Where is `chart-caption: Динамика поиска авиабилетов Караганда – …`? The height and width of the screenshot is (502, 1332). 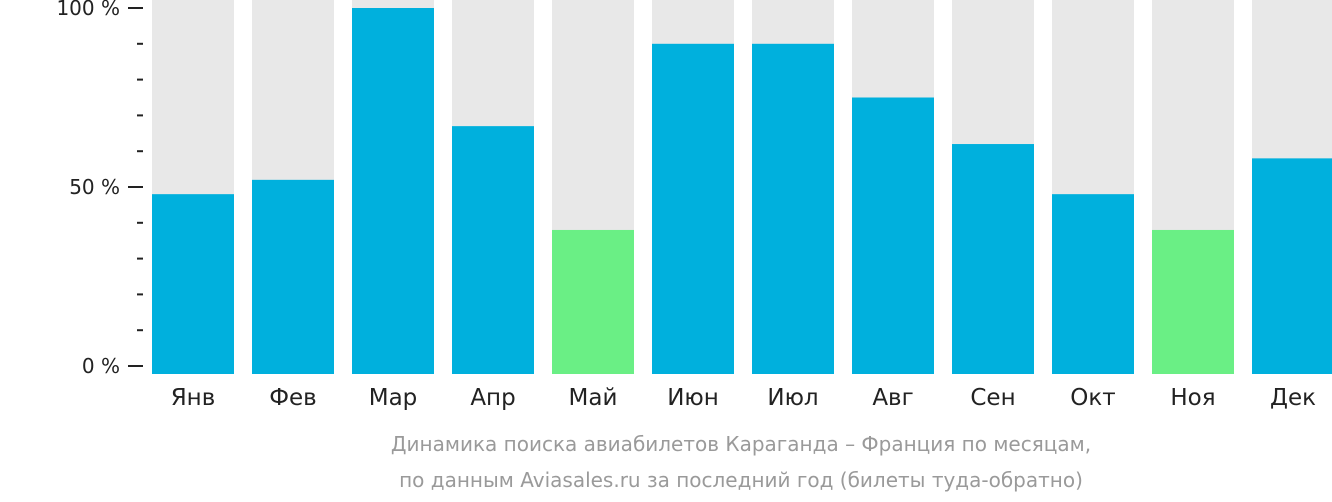 chart-caption: Динамика поиска авиабилетов Караганда – … is located at coordinates (741, 462).